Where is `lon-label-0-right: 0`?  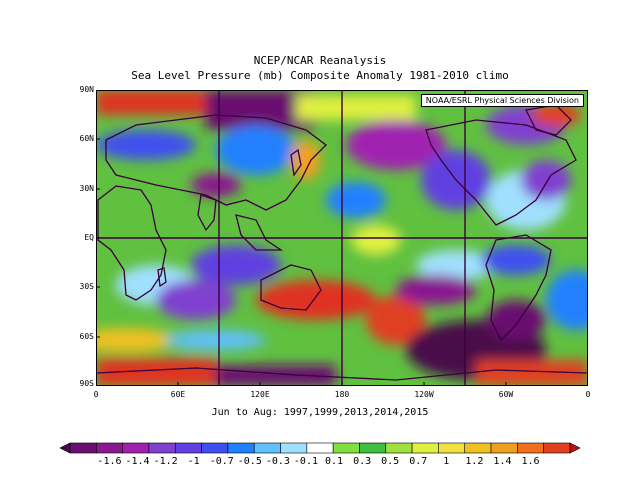 lon-label-0-right: 0 is located at coordinates (588, 394).